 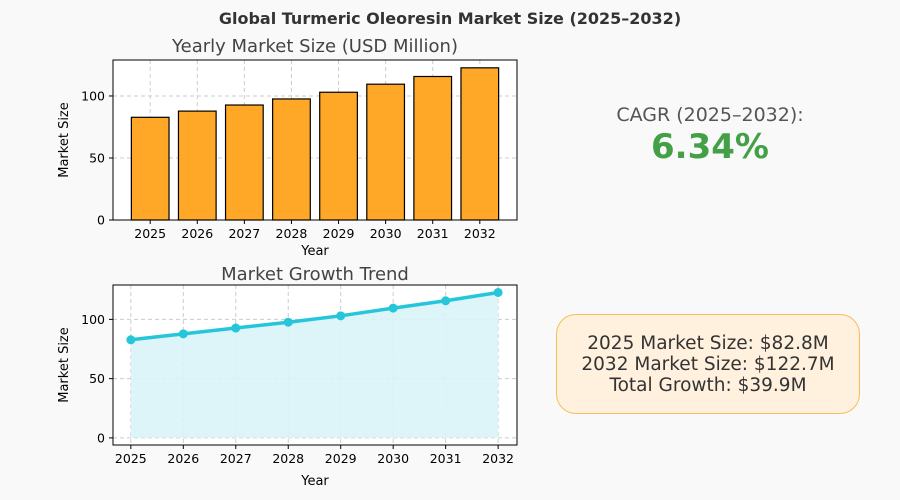 I want to click on line-chart-y-tick-label: 50, so click(x=97, y=378).